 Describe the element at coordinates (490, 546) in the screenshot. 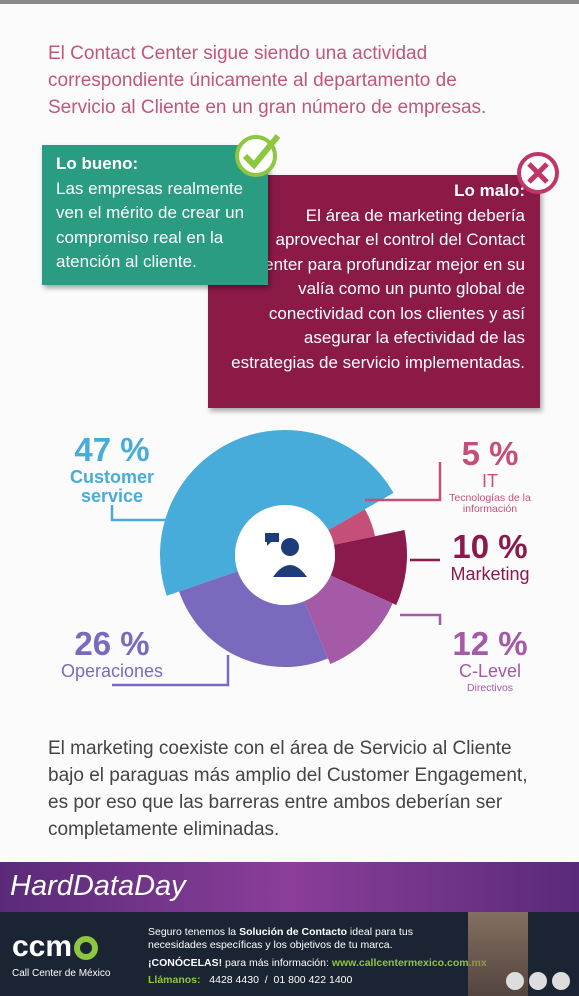

I see `value-label: 10 %` at that location.